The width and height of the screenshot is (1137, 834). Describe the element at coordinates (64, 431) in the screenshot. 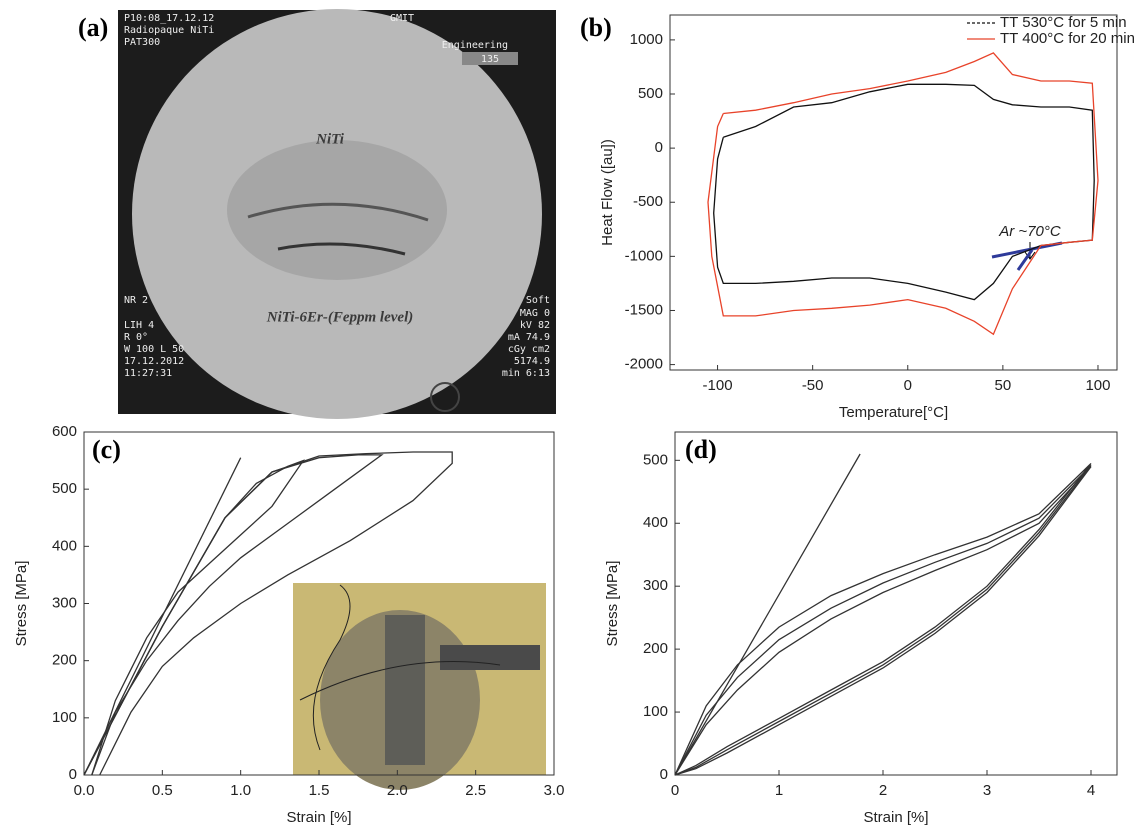

I see `y-tick-label: 600` at that location.